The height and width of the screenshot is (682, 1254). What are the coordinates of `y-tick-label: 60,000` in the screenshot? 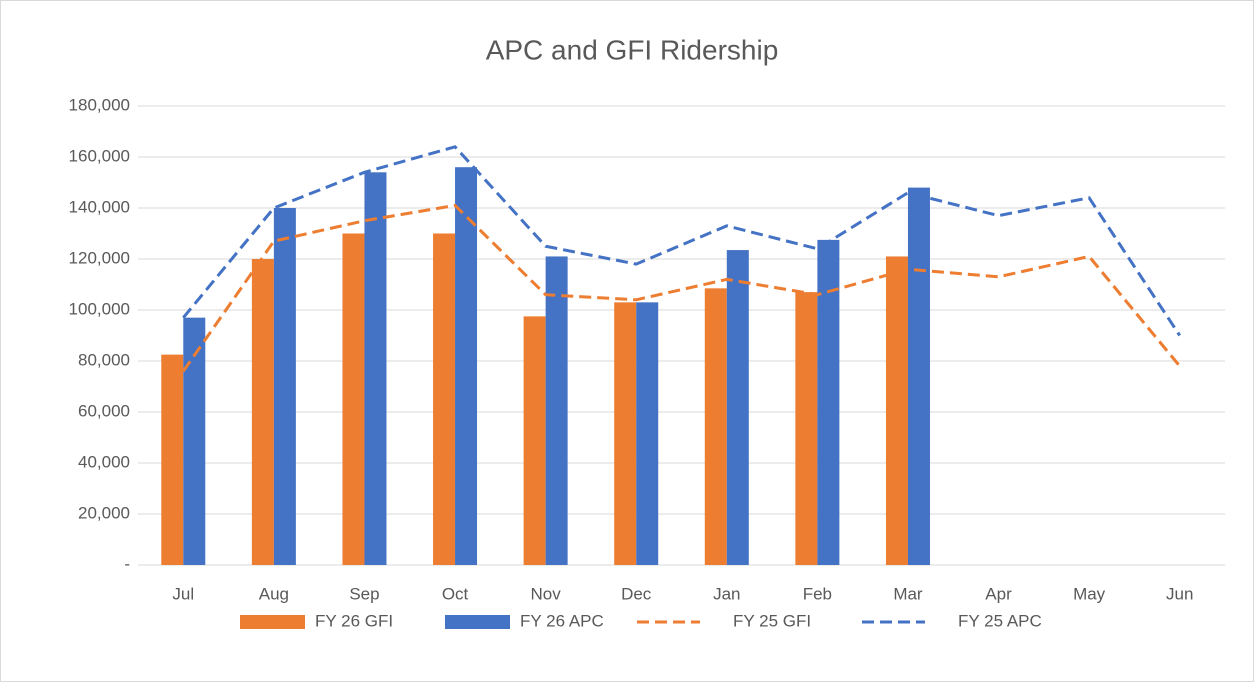 It's located at (104, 410).